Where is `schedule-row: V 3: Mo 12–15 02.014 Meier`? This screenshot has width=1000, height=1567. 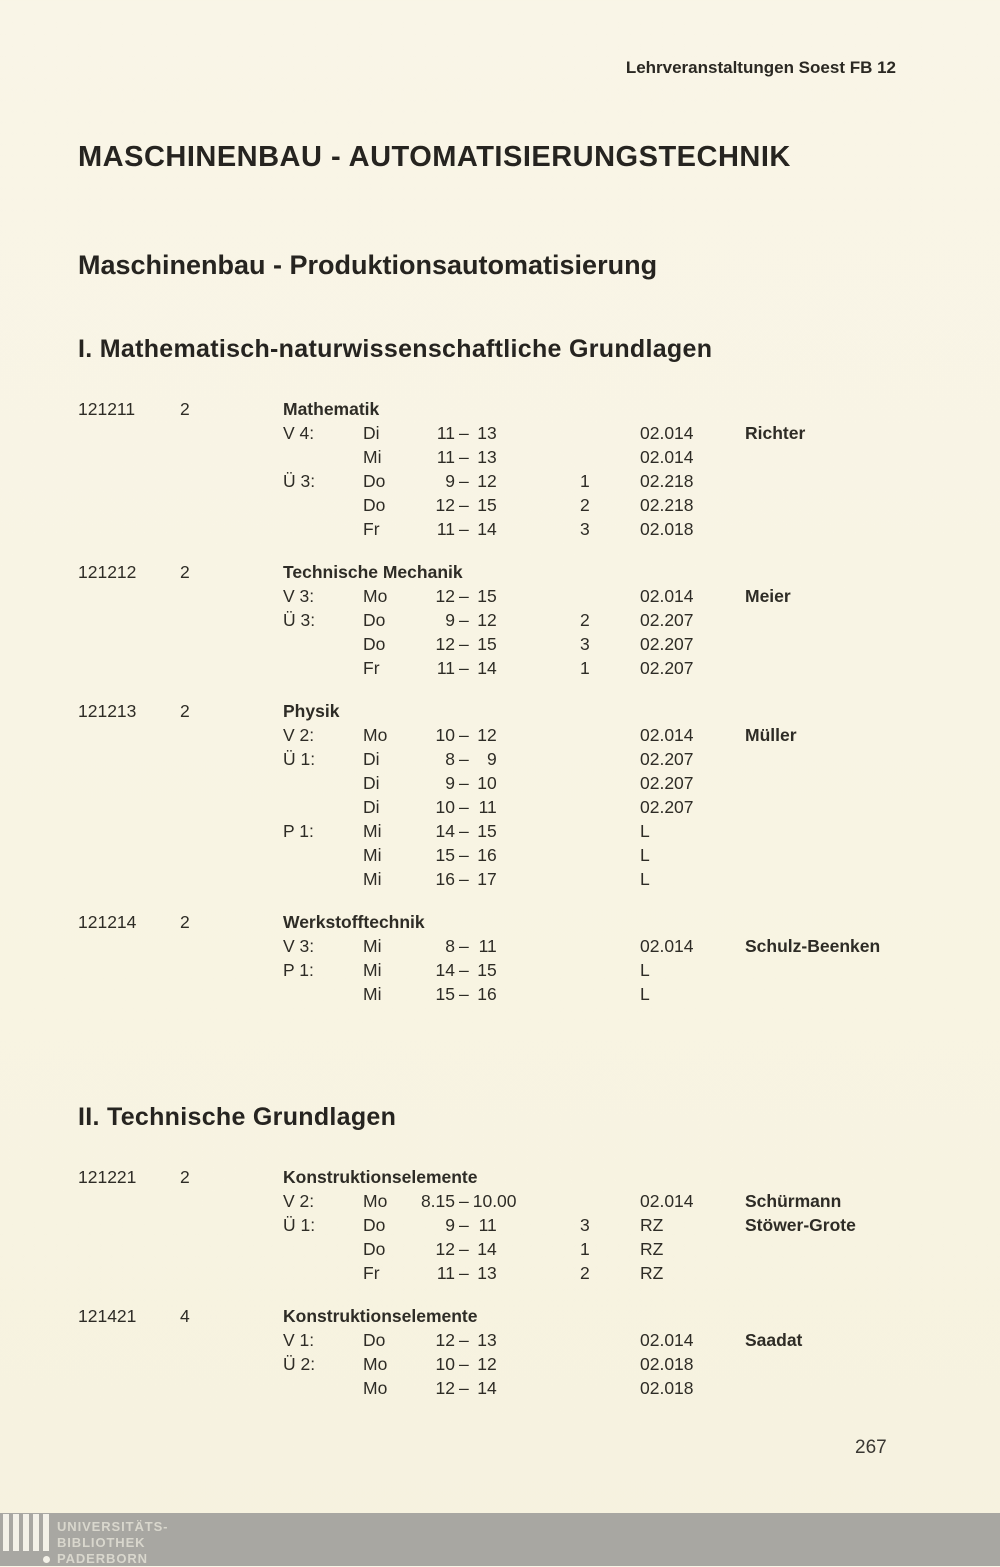
schedule-row: V 3: Mo 12–15 02.014 Meier is located at coordinates (641, 596).